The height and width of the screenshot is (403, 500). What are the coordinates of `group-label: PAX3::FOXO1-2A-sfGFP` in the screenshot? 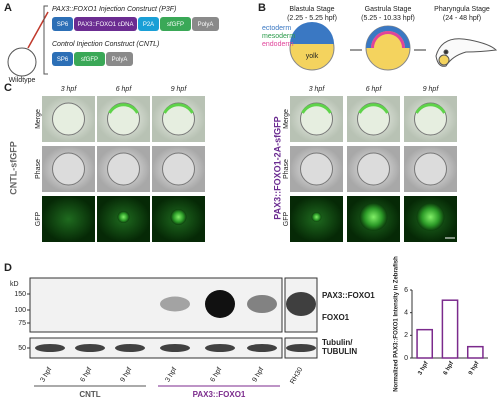 It's located at (277, 167).